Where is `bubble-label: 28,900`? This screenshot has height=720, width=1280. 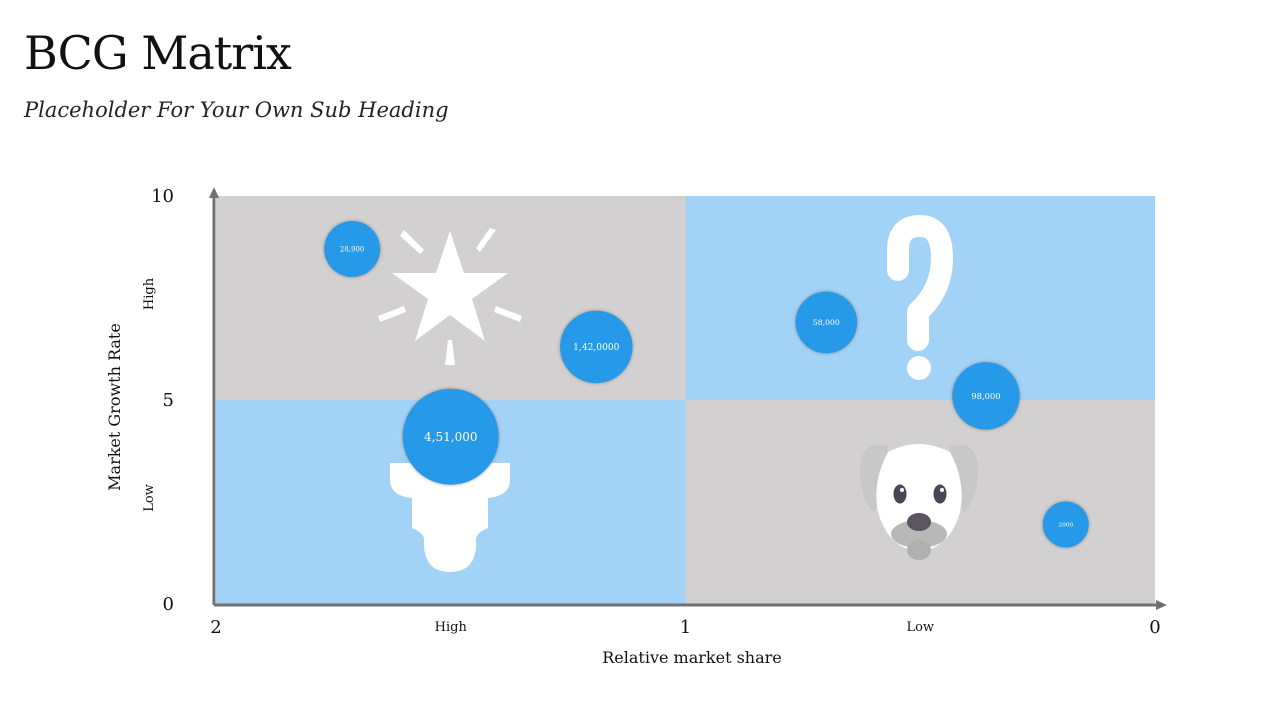 bubble-label: 28,900 is located at coordinates (352, 249).